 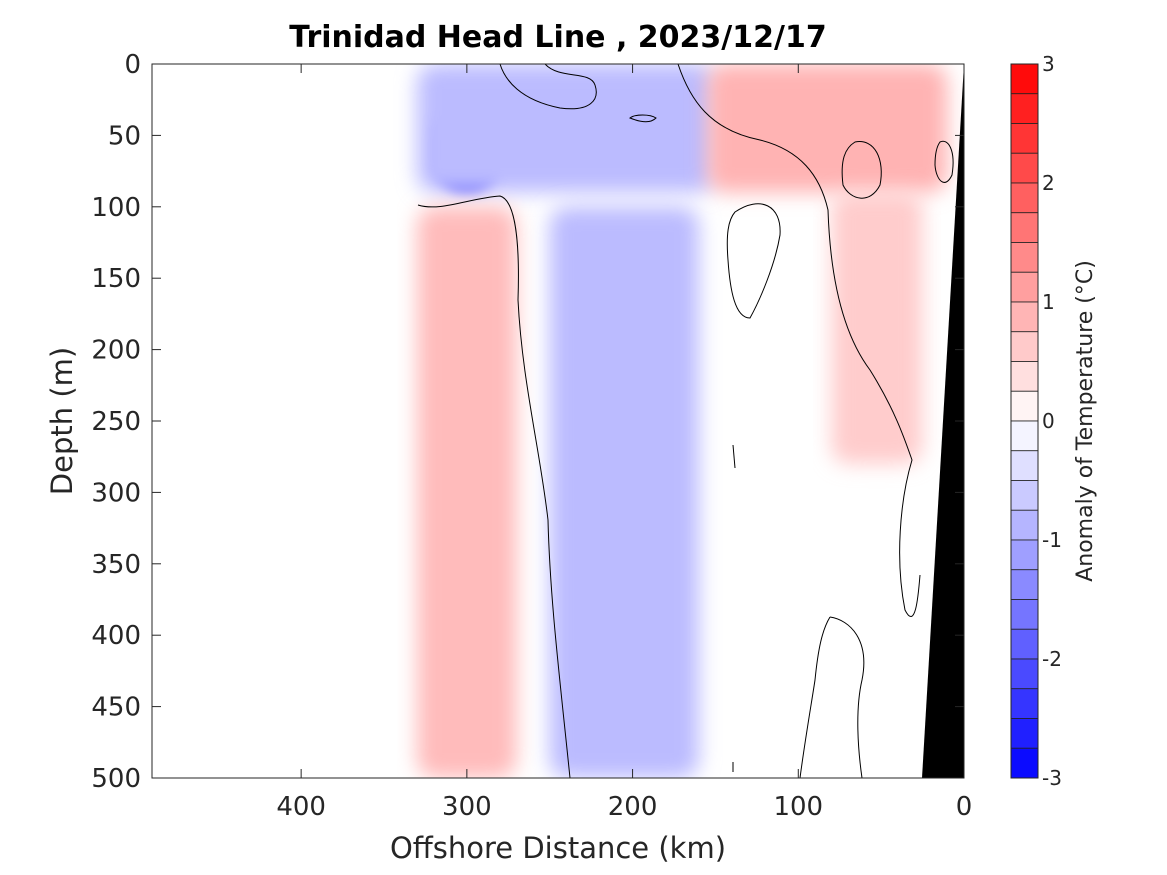 What do you see at coordinates (633, 807) in the screenshot?
I see `x-tick-label: 200` at bounding box center [633, 807].